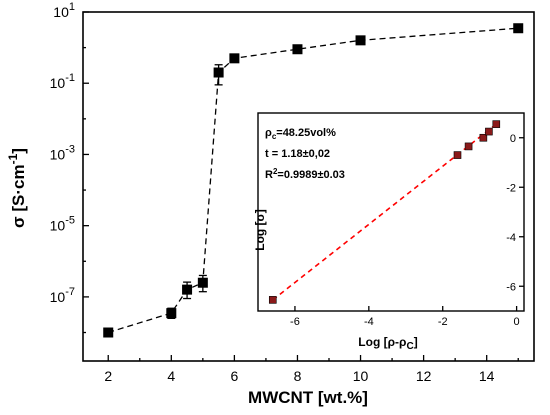 This screenshot has height=415, width=550. Describe the element at coordinates (511, 238) in the screenshot. I see `inset-y-tick-label: -4` at that location.